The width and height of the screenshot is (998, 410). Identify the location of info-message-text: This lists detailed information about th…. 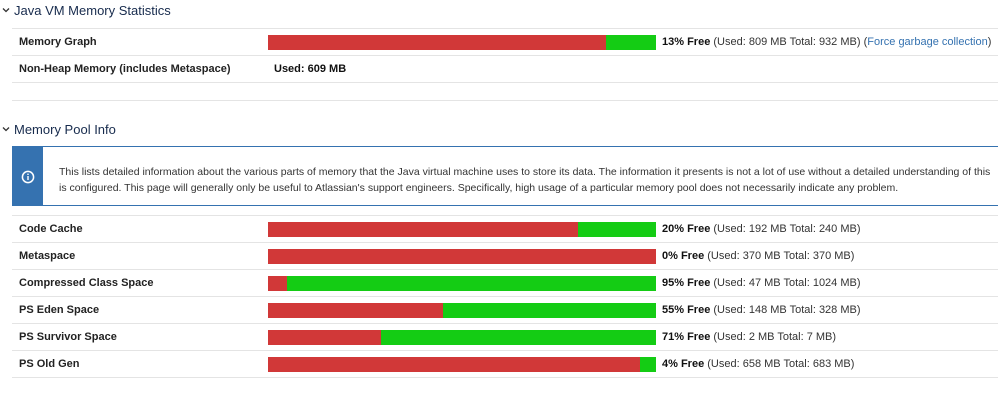
(525, 180).